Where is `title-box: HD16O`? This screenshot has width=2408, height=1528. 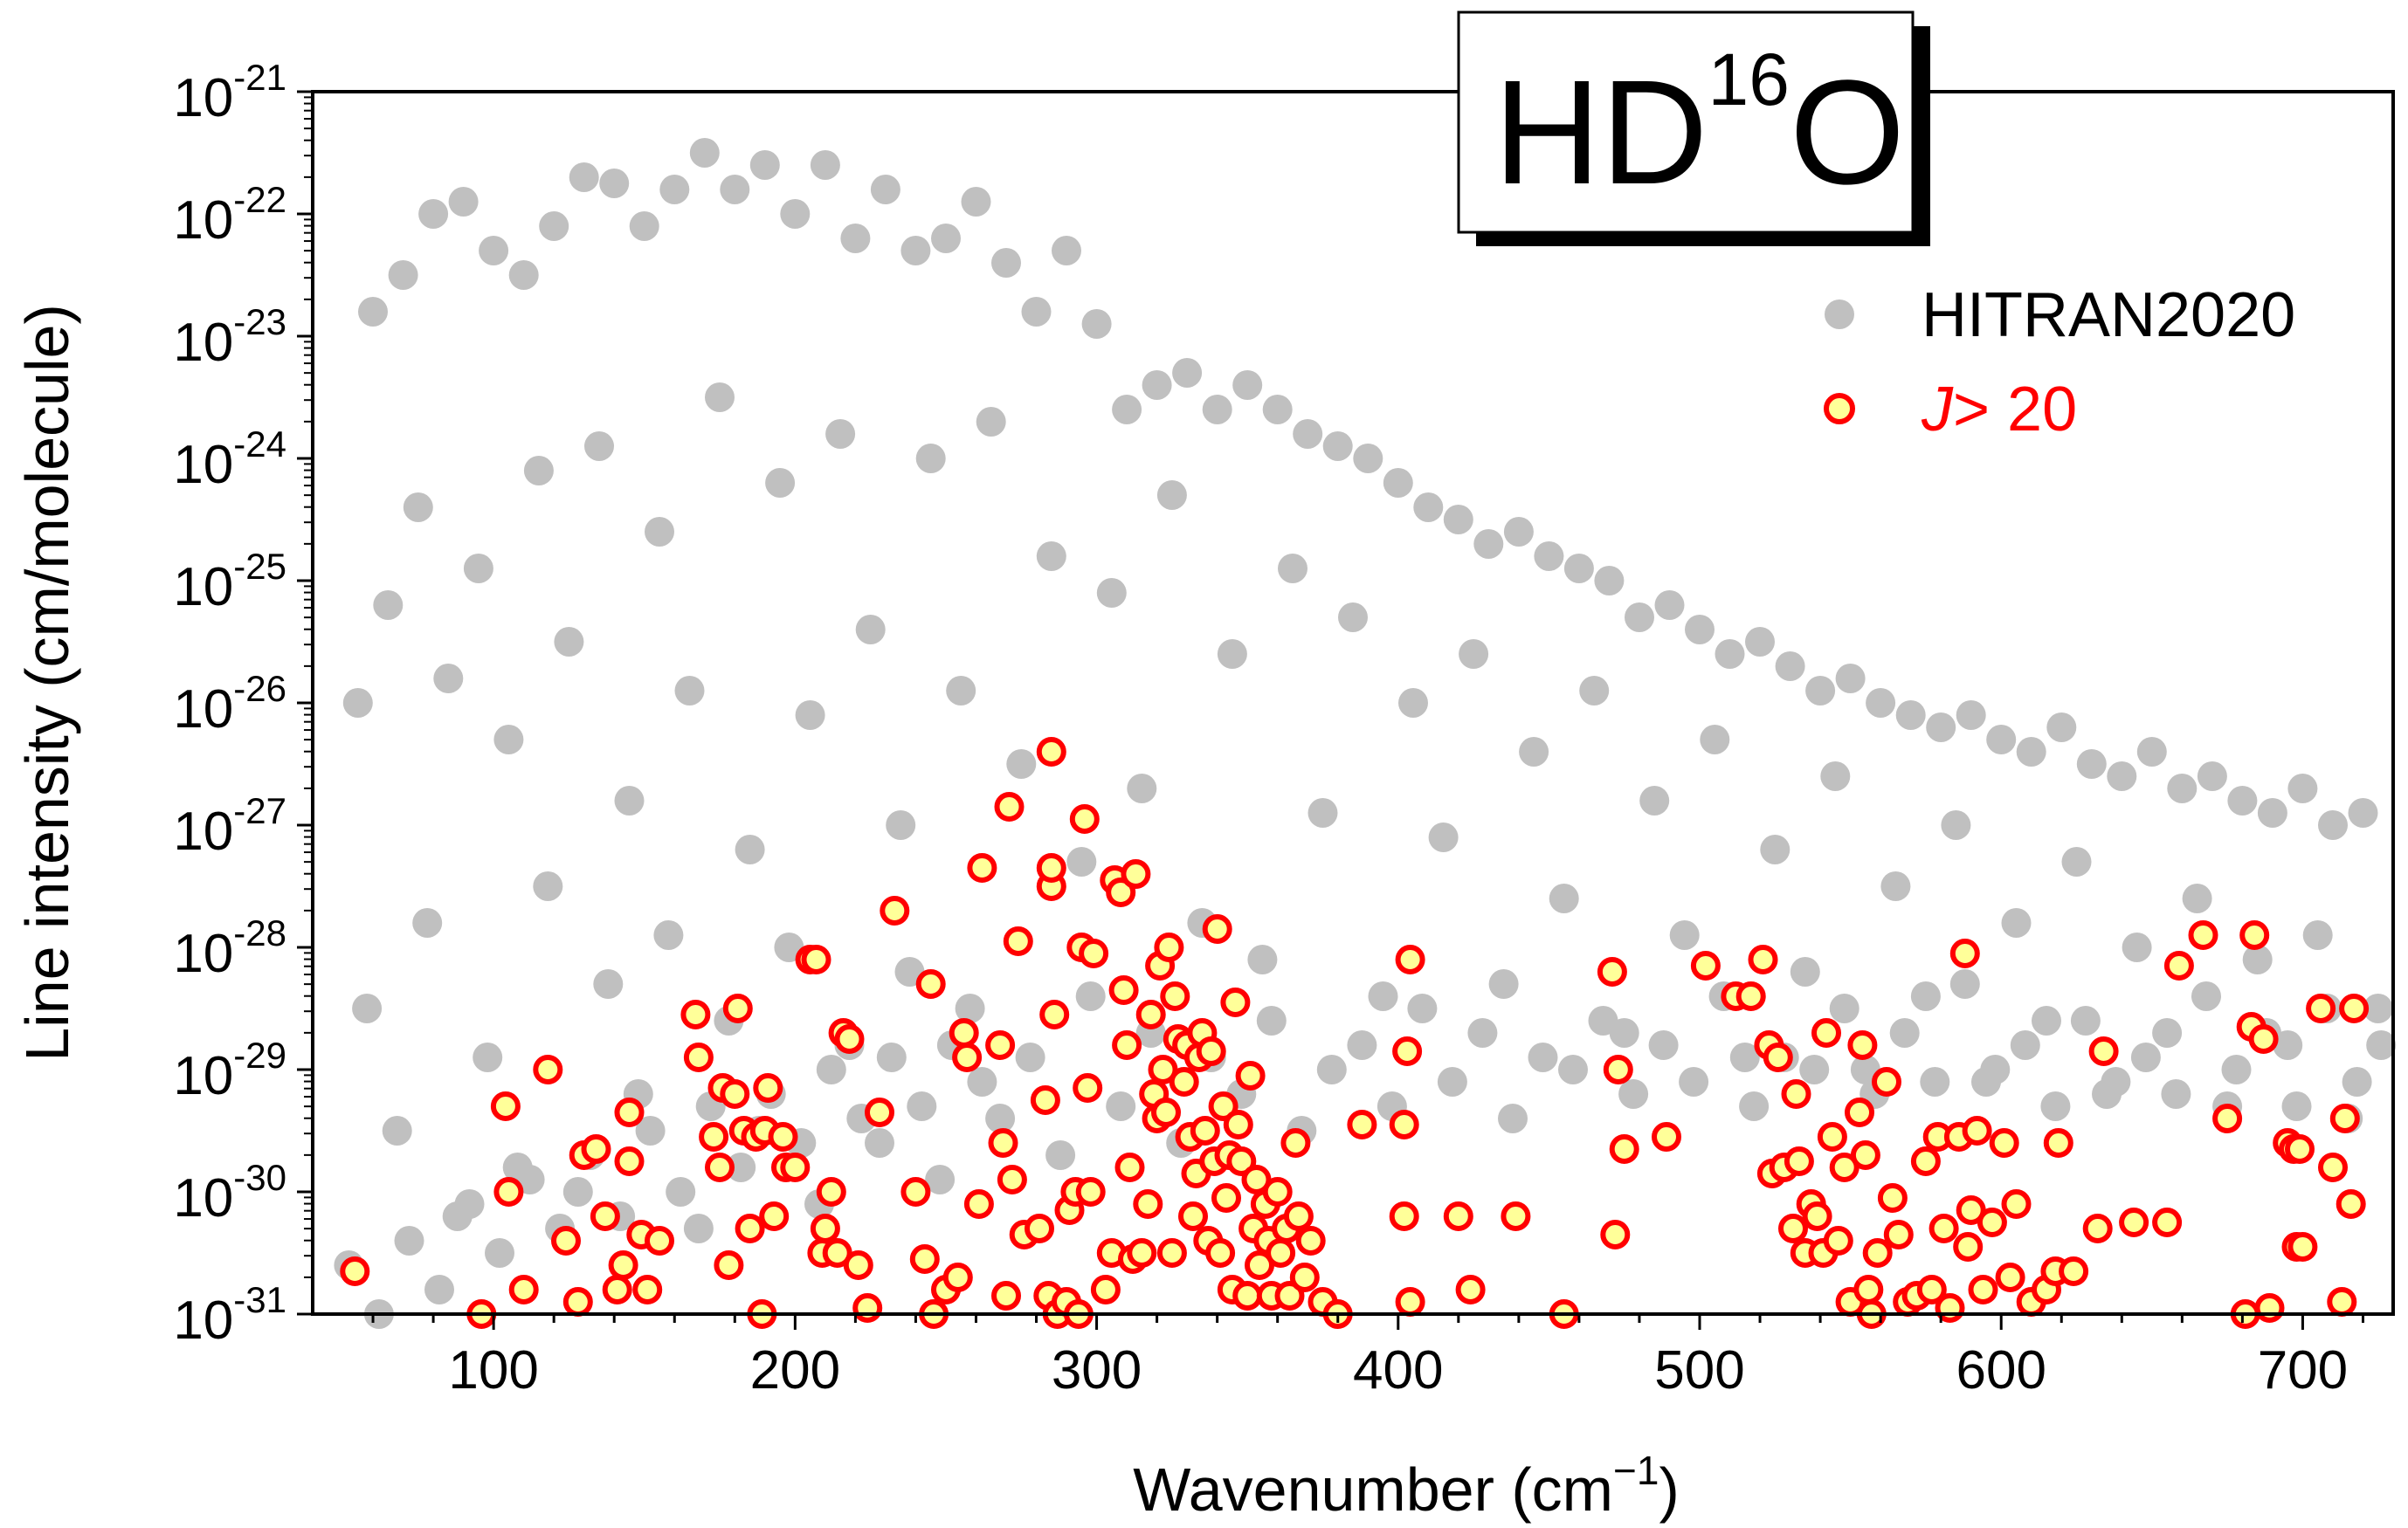
title-box: HD16O is located at coordinates (1693, 128).